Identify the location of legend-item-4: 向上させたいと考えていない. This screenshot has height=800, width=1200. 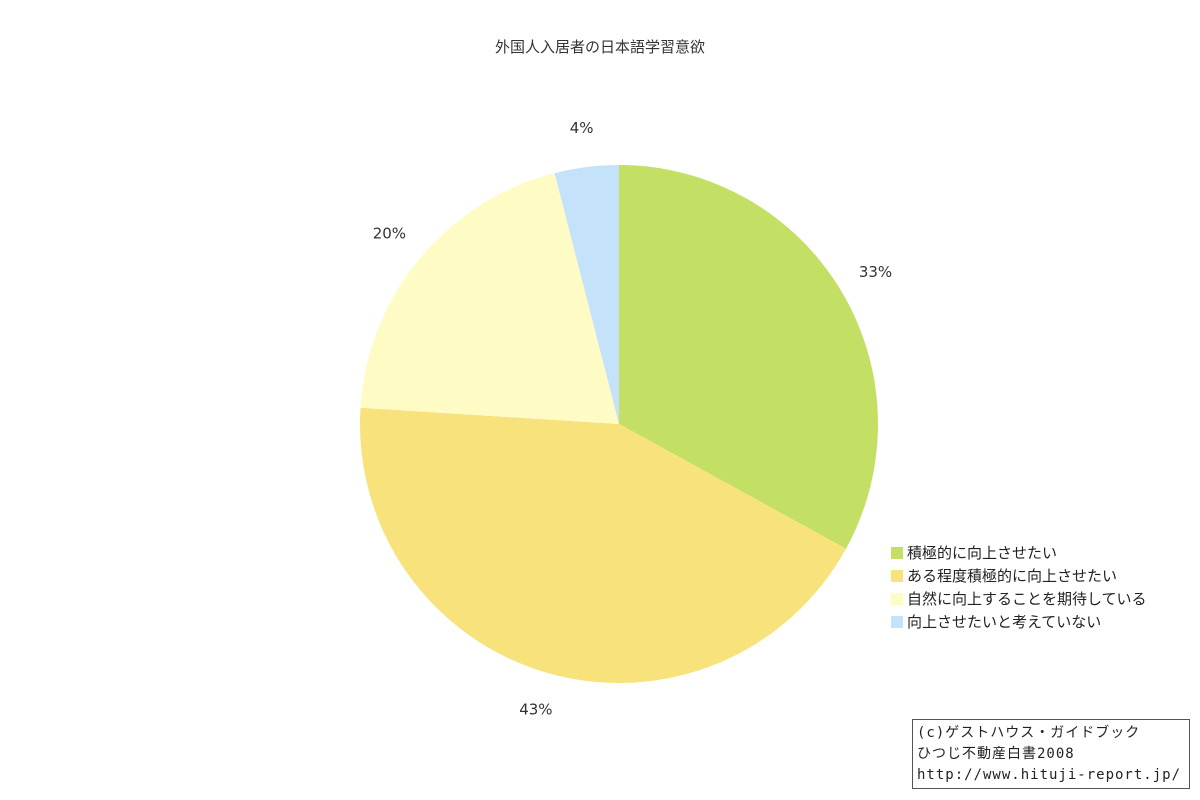
(1019, 621).